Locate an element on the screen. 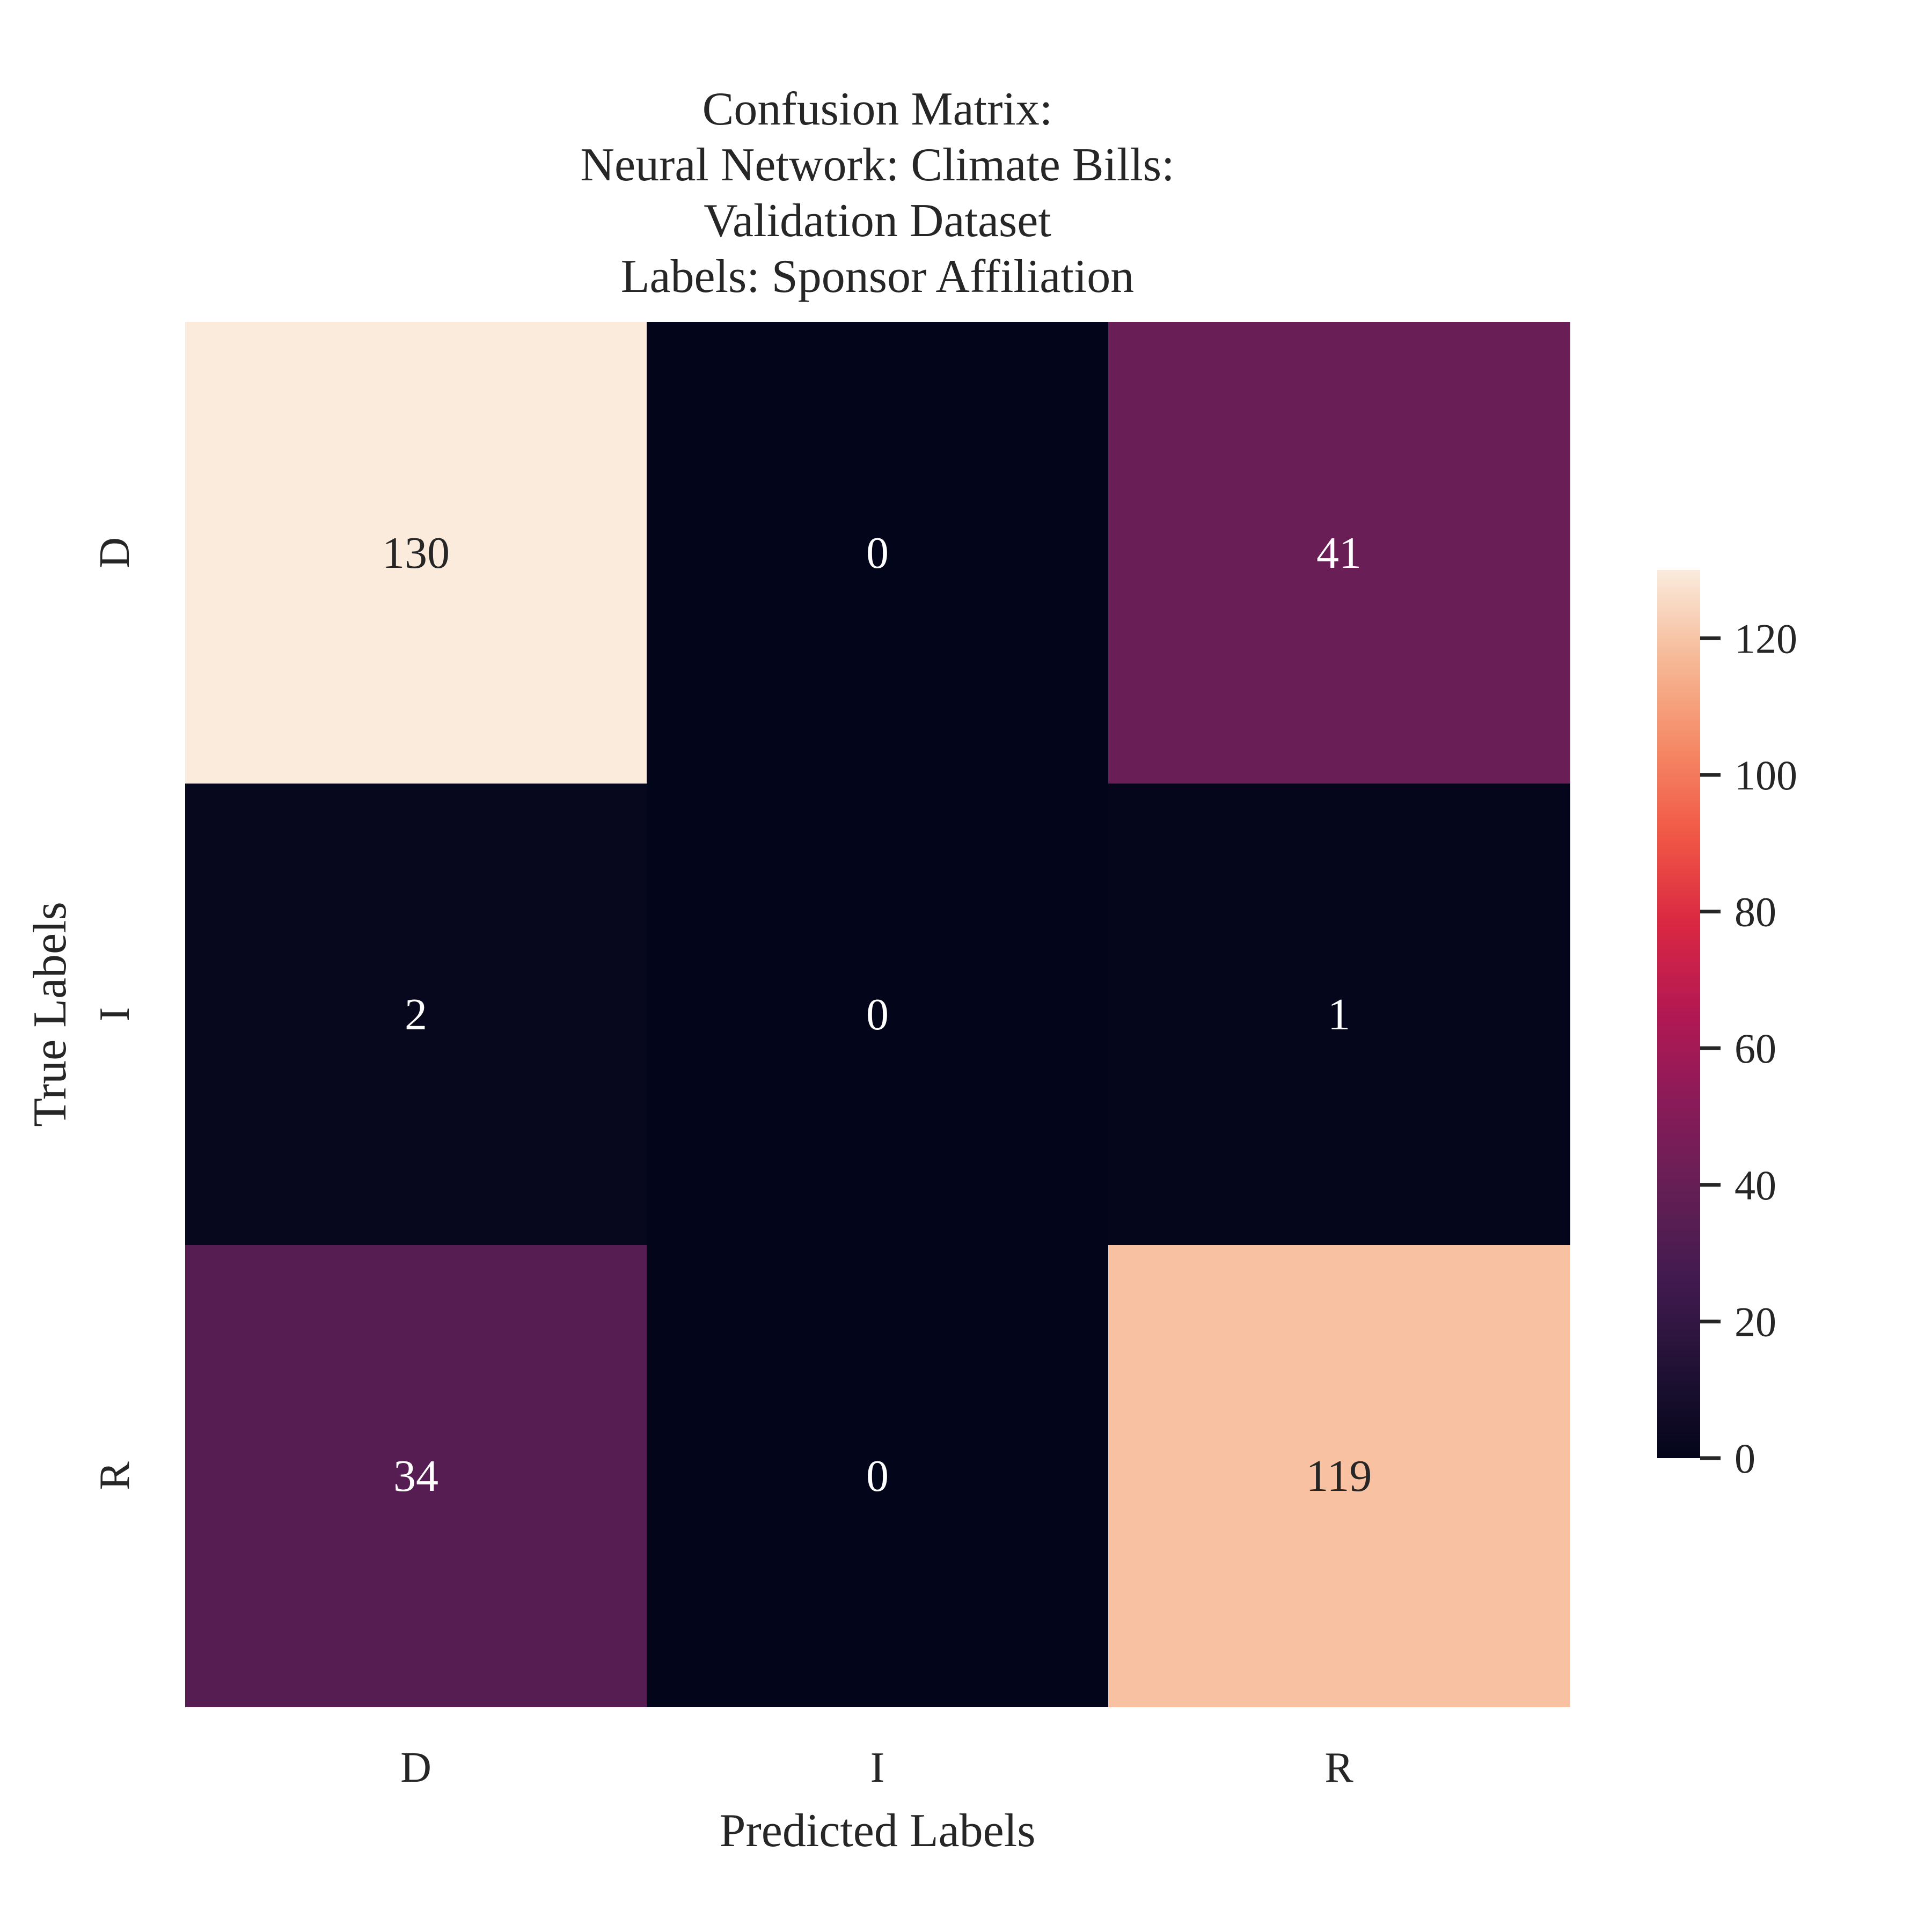 Image resolution: width=1932 pixels, height=1932 pixels. colorbar-gradient is located at coordinates (1678, 1014).